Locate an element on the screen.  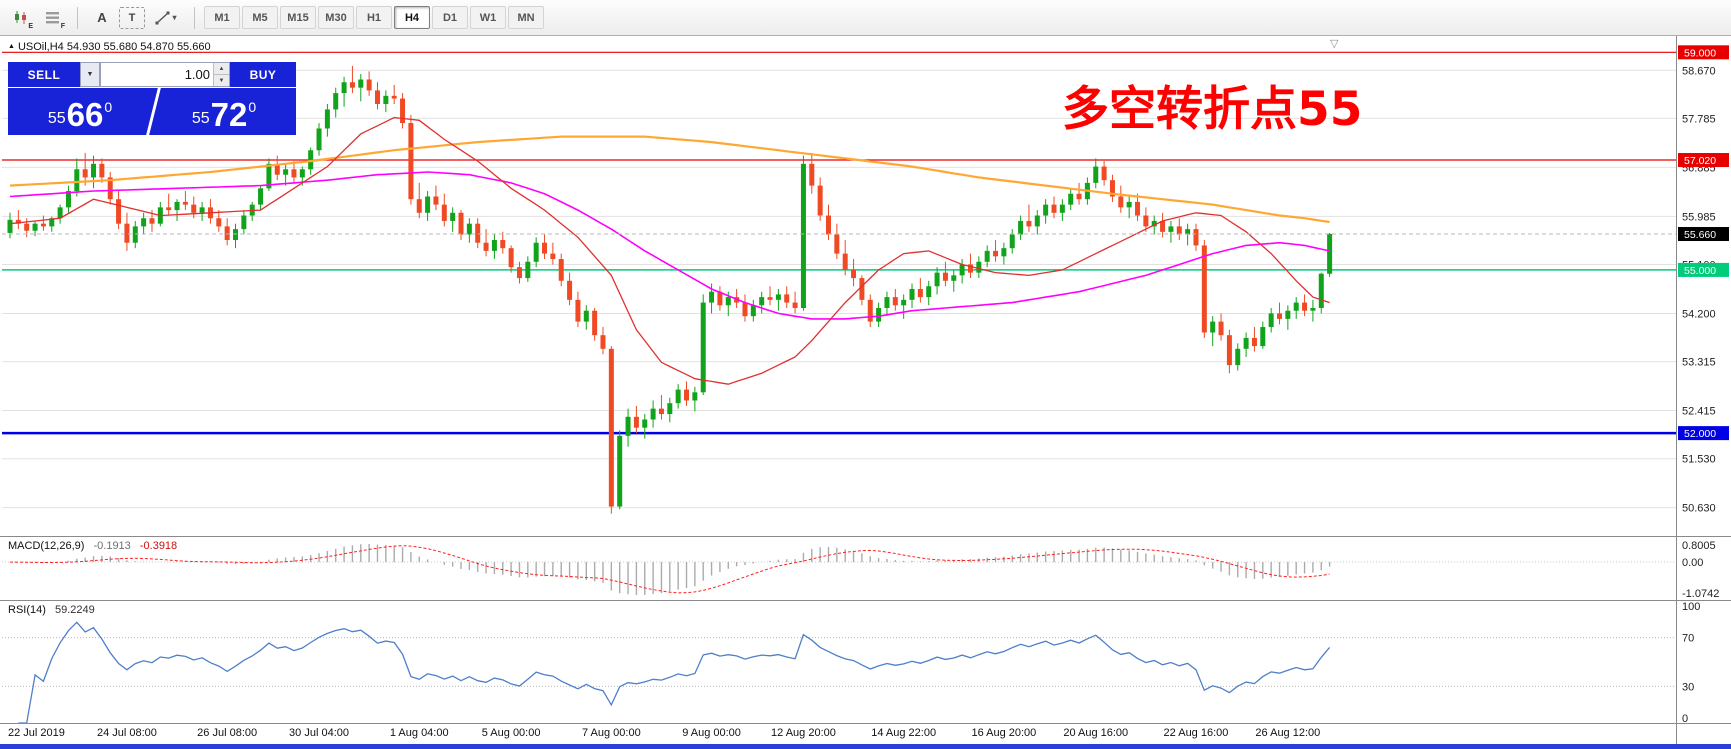
macd-main-value: -0.1913 is located at coordinates (112, 546).